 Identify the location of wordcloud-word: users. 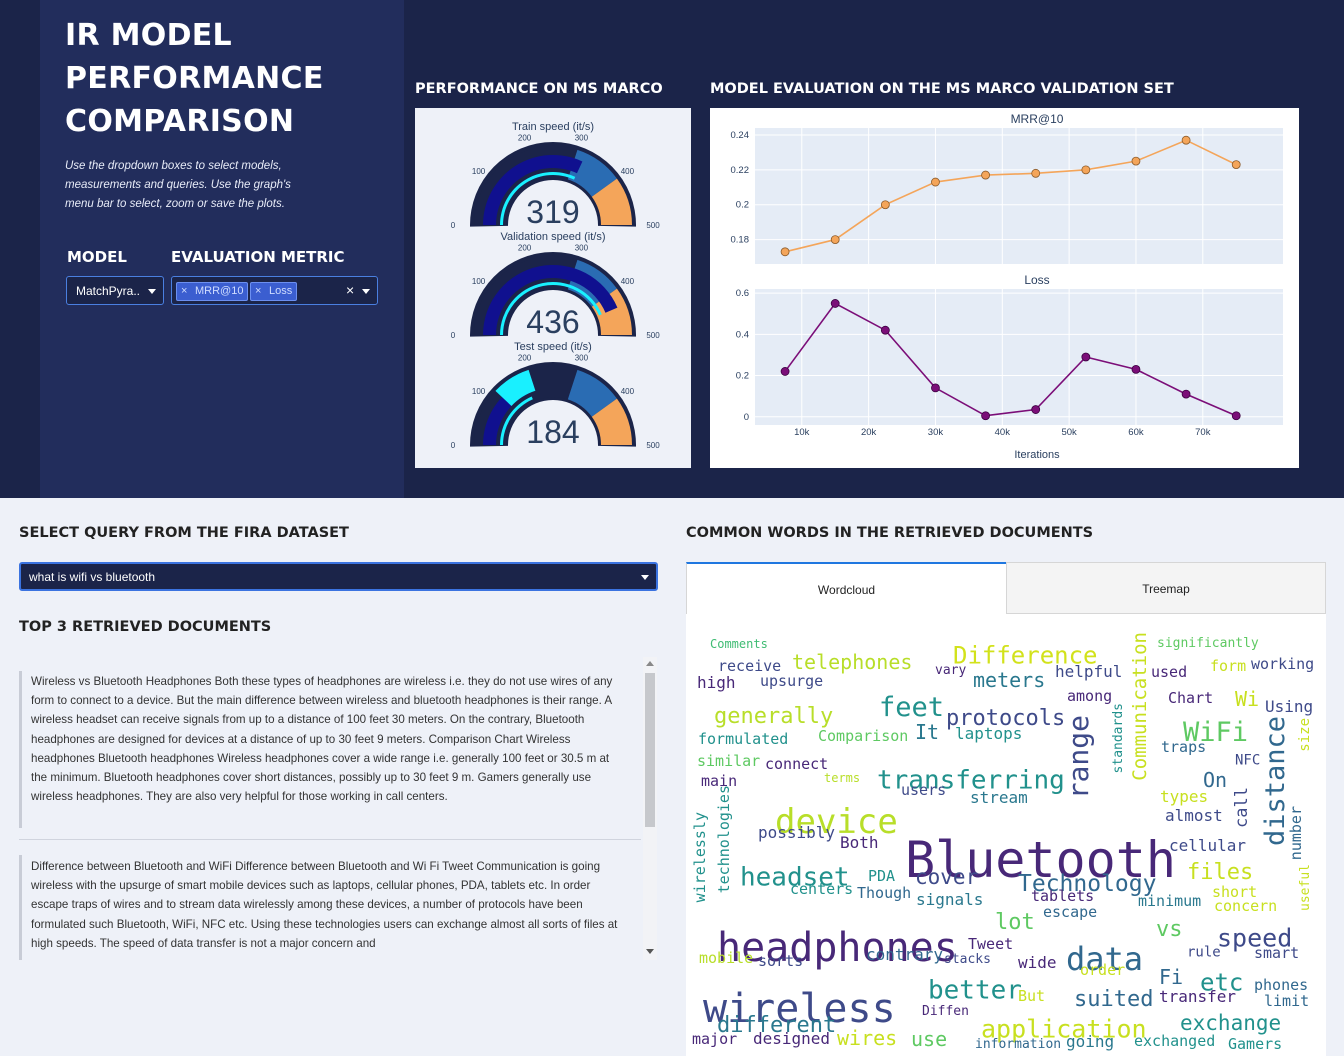
(923, 790).